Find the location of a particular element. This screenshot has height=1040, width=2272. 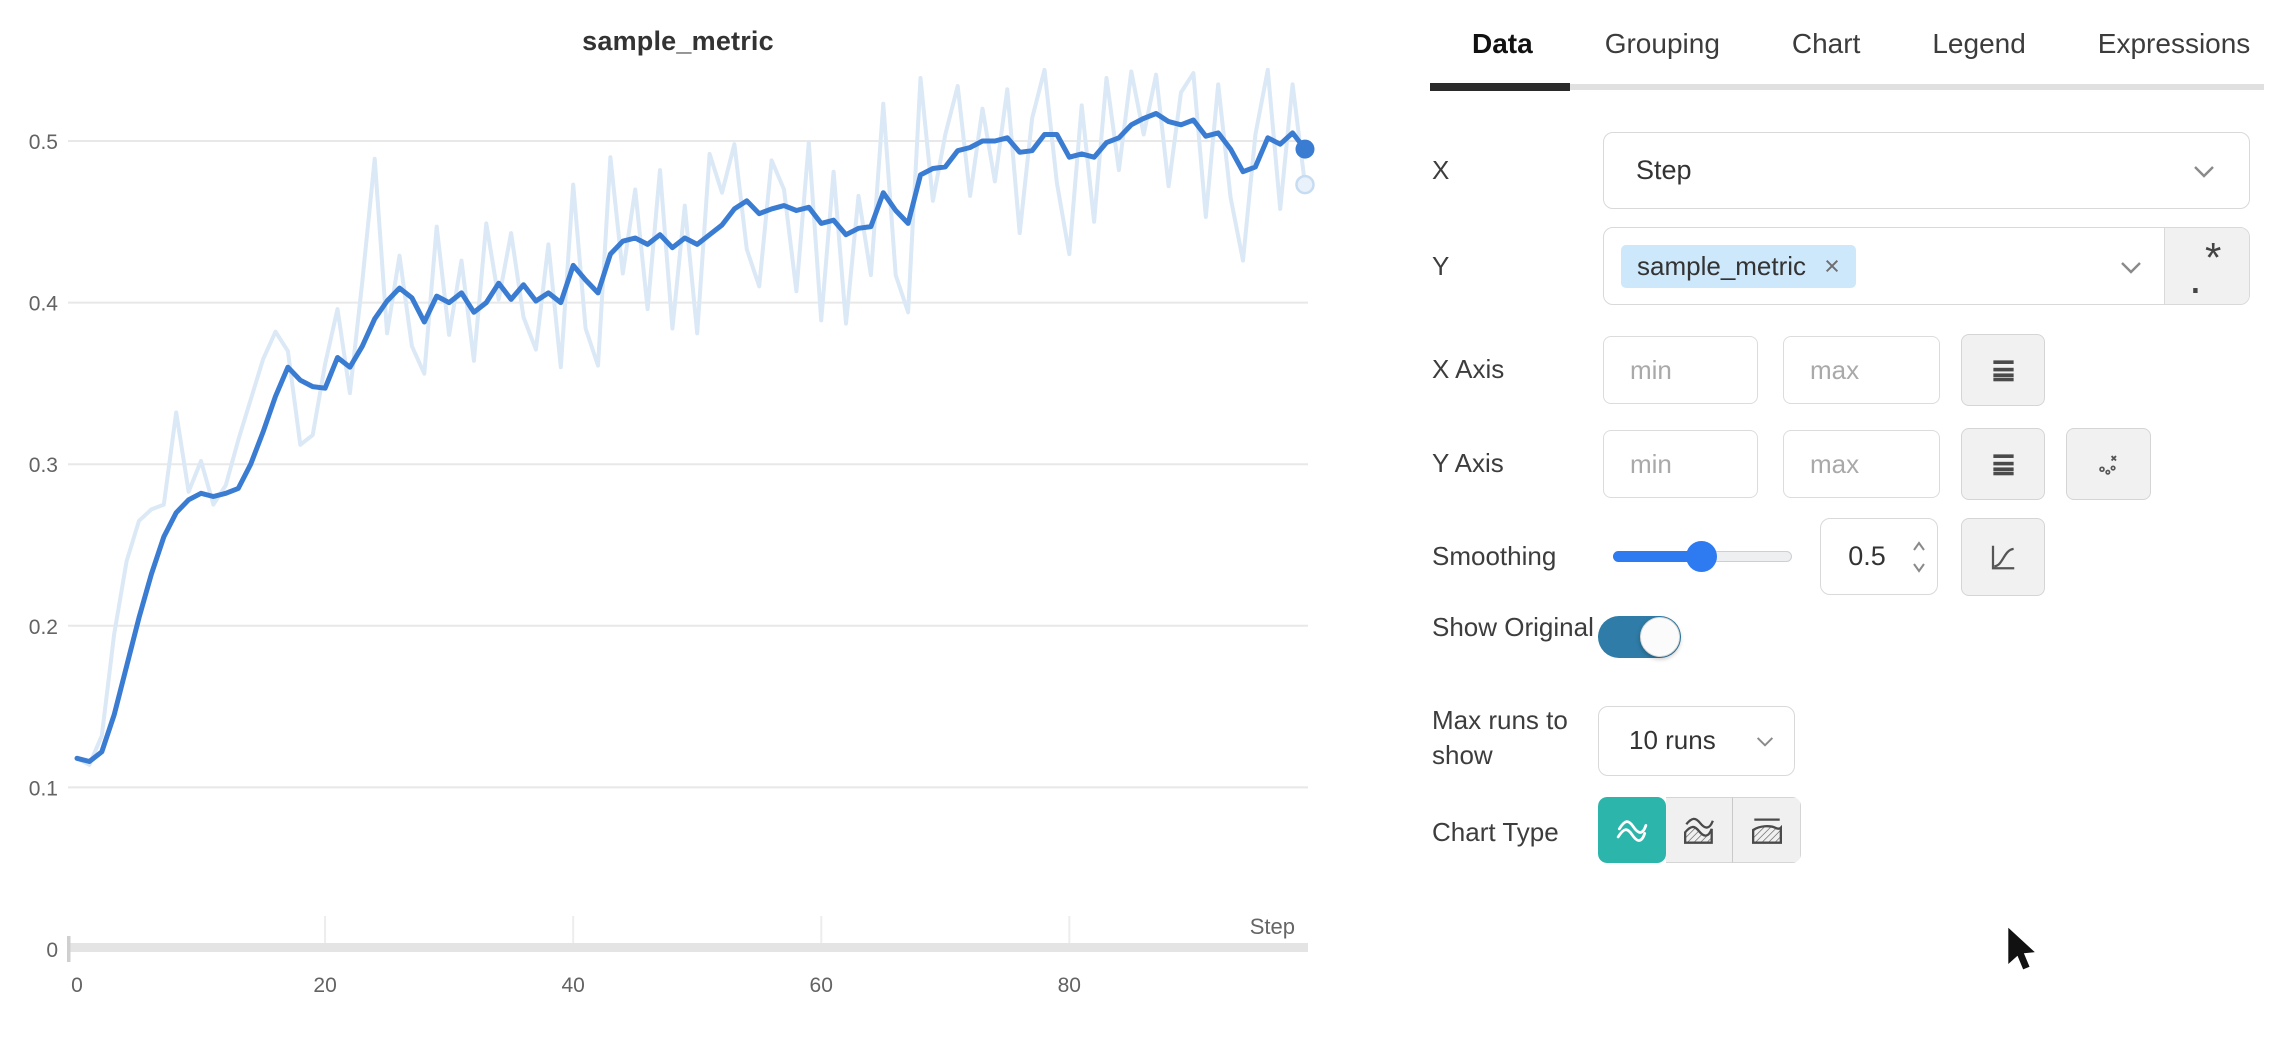

show-original-toggle is located at coordinates (1639, 637).